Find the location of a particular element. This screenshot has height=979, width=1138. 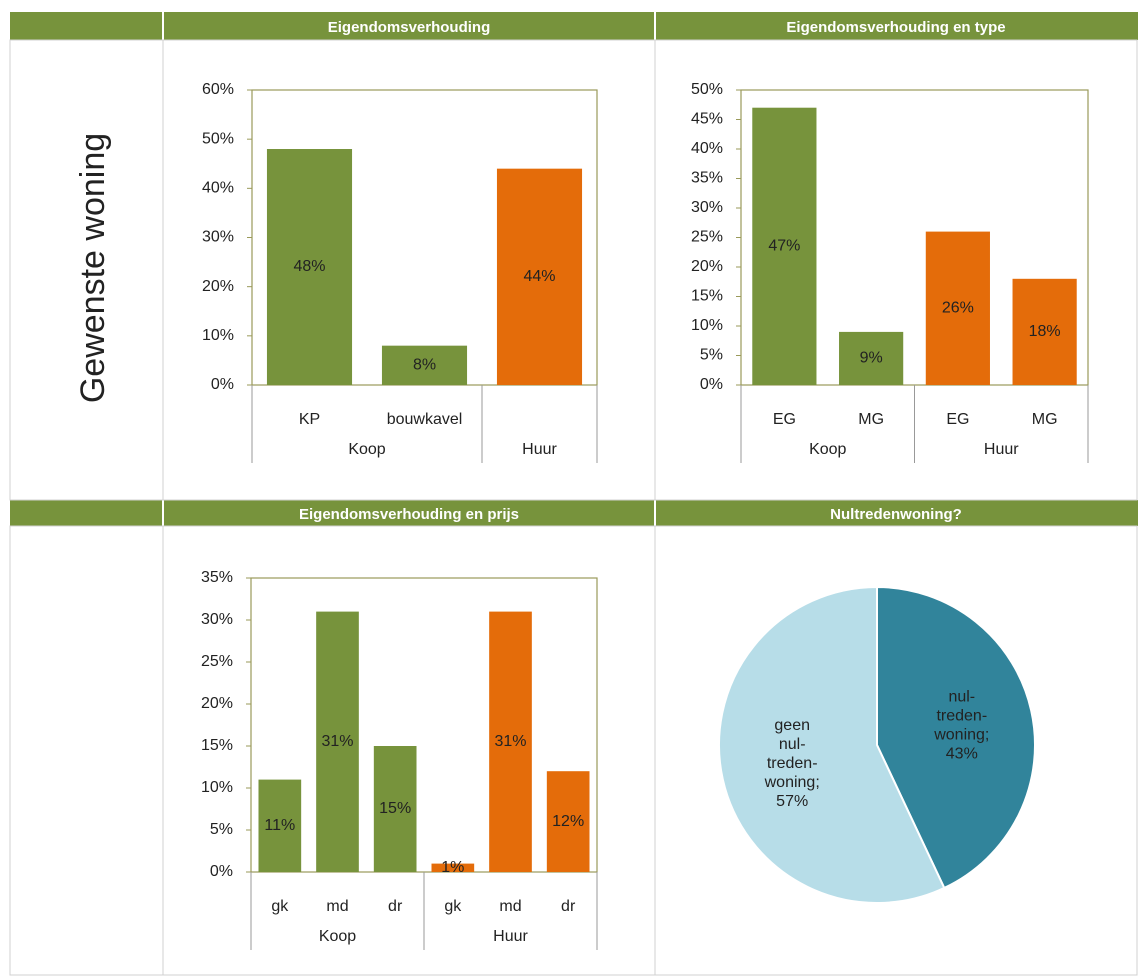

data-label: 18% is located at coordinates (1045, 331).